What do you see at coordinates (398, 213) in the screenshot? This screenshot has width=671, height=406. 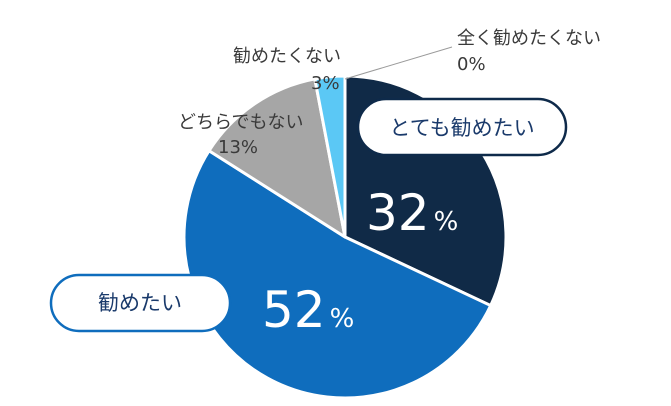 I see `pct-totemo-num: 32` at bounding box center [398, 213].